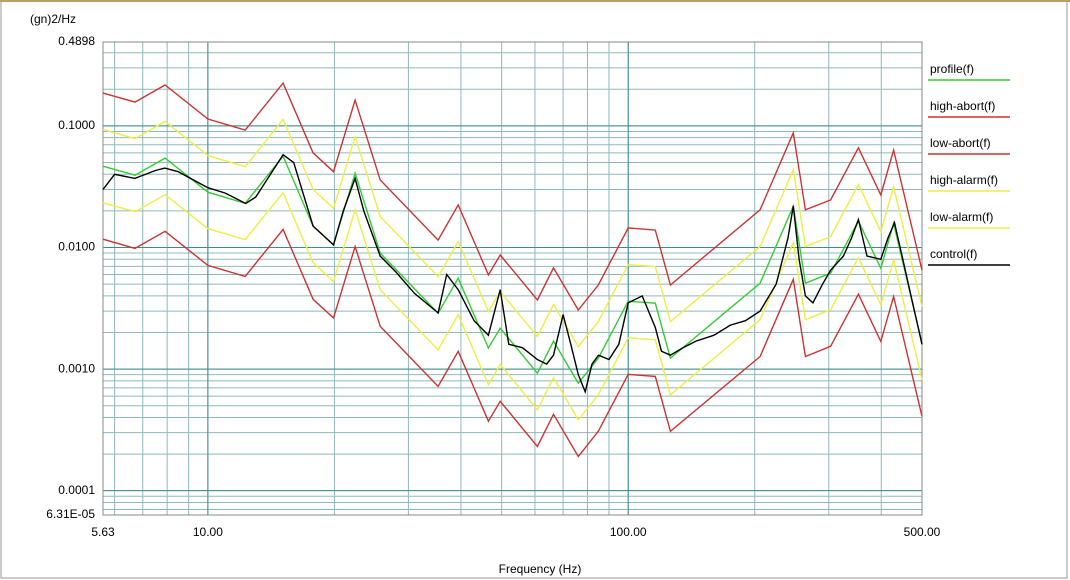 The height and width of the screenshot is (580, 1070). Describe the element at coordinates (76, 247) in the screenshot. I see `y-tick-label: 0.0100` at that location.